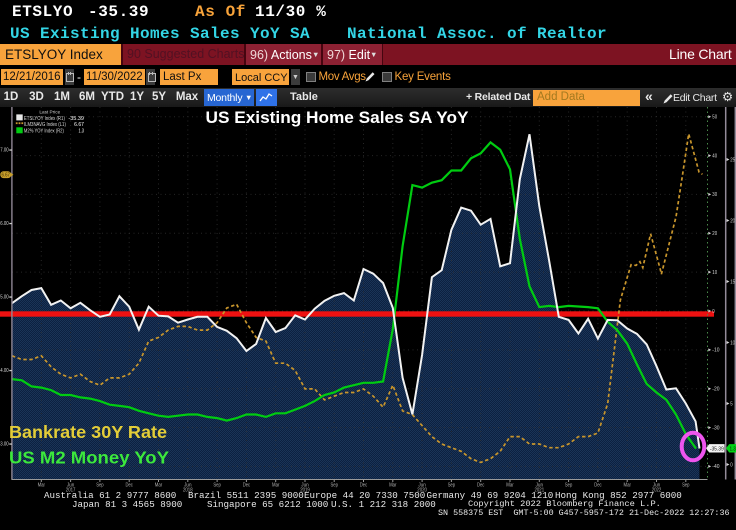  What do you see at coordinates (49, 112) in the screenshot?
I see `svg-text: Last Price` at bounding box center [49, 112].